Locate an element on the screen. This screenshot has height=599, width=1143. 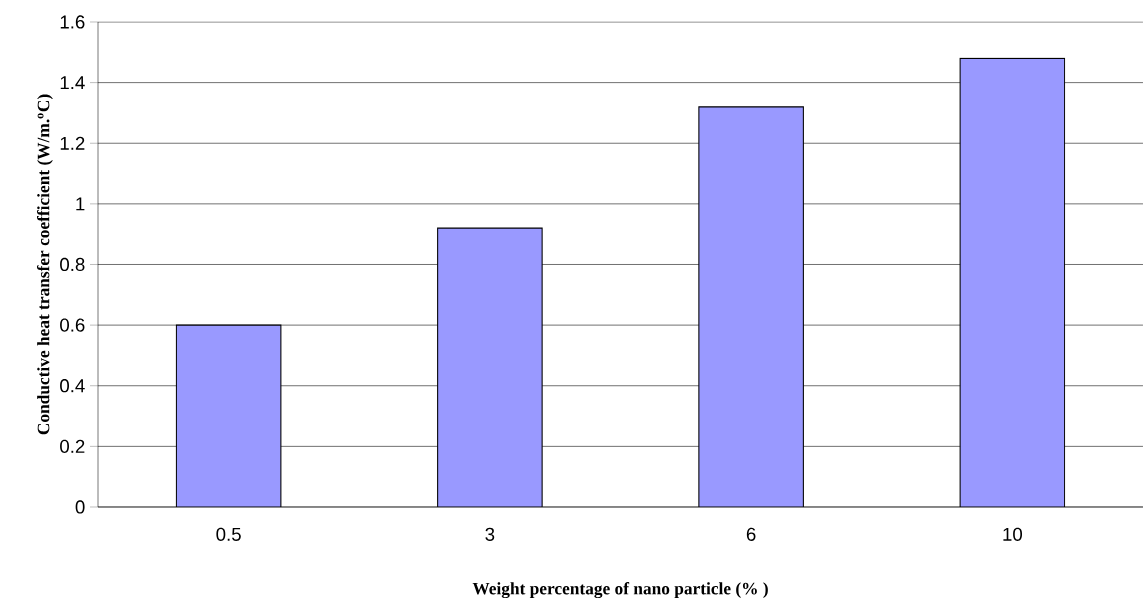
y-axis-title: Conductive heat transfer coefficient (W/m.$^{o}$C) is located at coordinates (44, 264).